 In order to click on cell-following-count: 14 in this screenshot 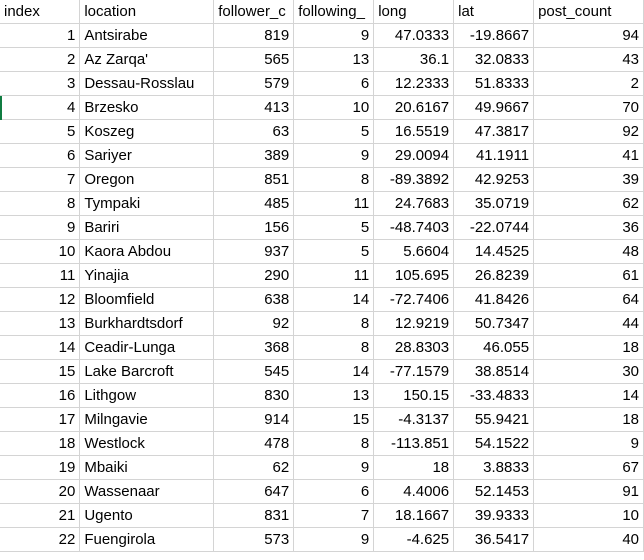, I will do `click(334, 299)`.